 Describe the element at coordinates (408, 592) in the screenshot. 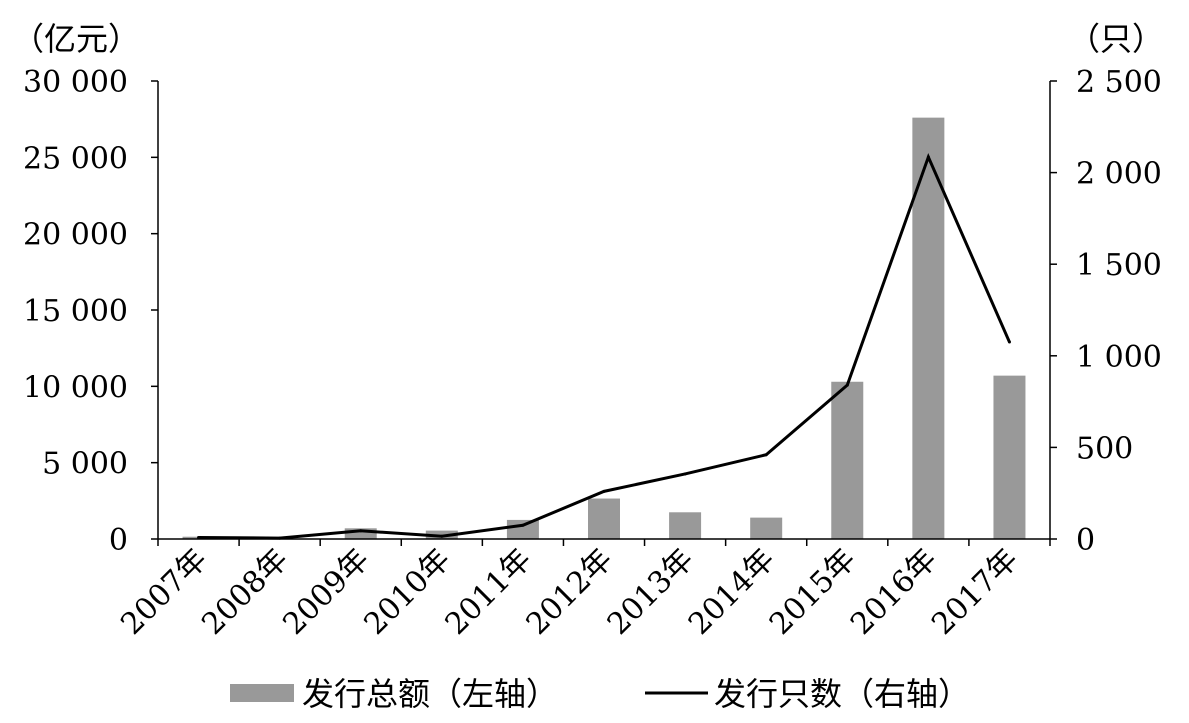

I see `x-category-label: 2010年` at that location.